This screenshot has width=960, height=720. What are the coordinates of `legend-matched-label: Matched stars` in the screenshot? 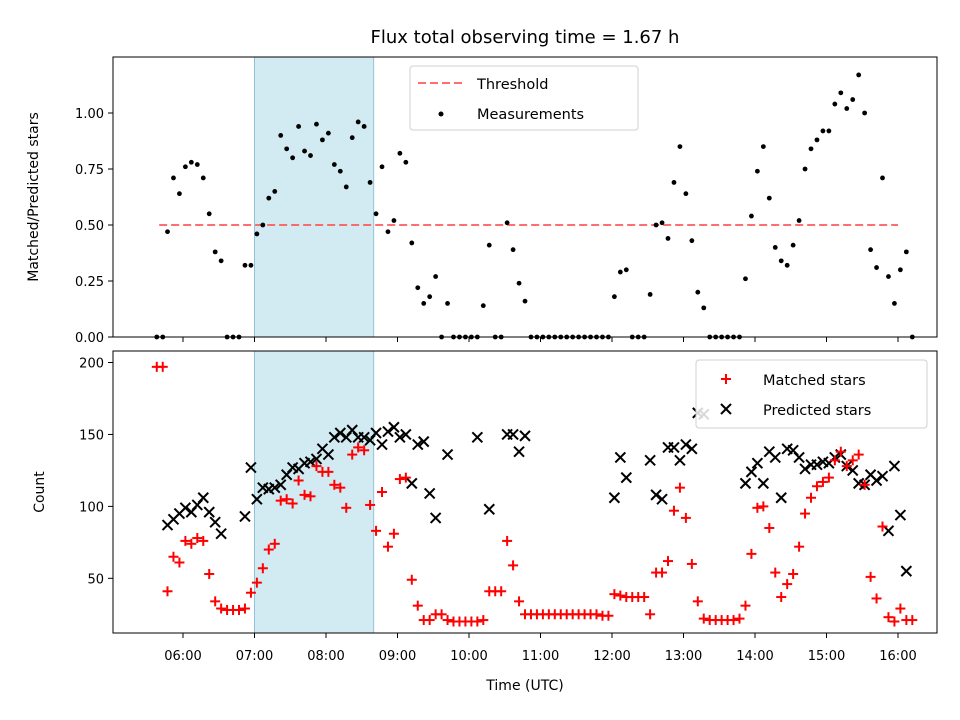 It's located at (814, 381).